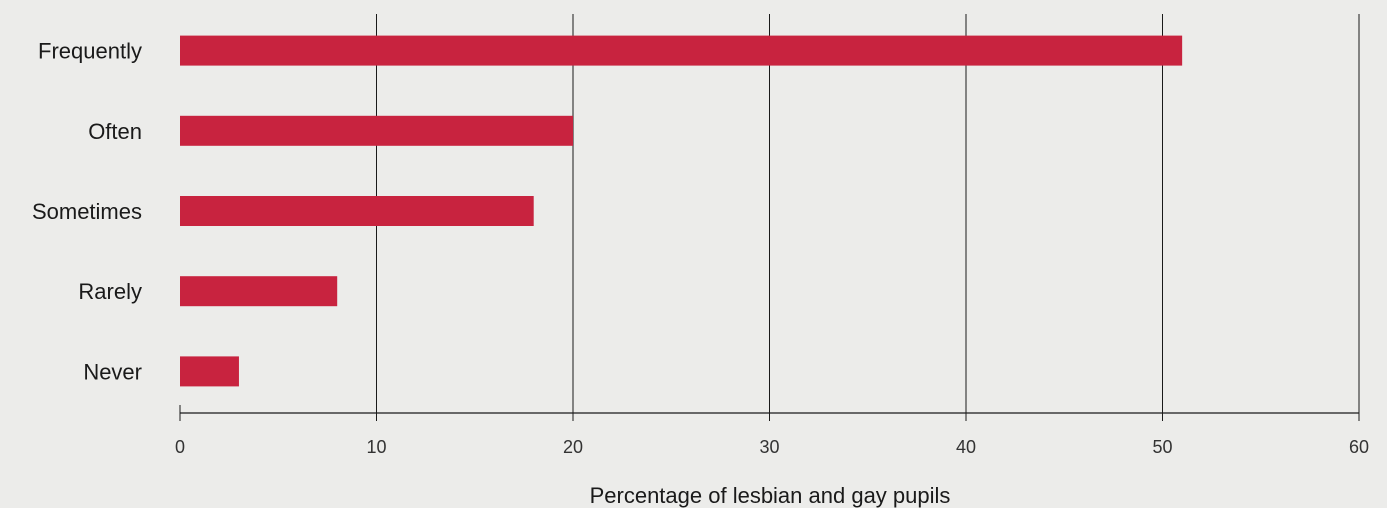 Image resolution: width=1387 pixels, height=508 pixels. Describe the element at coordinates (376, 131) in the screenshot. I see `bar-often` at that location.